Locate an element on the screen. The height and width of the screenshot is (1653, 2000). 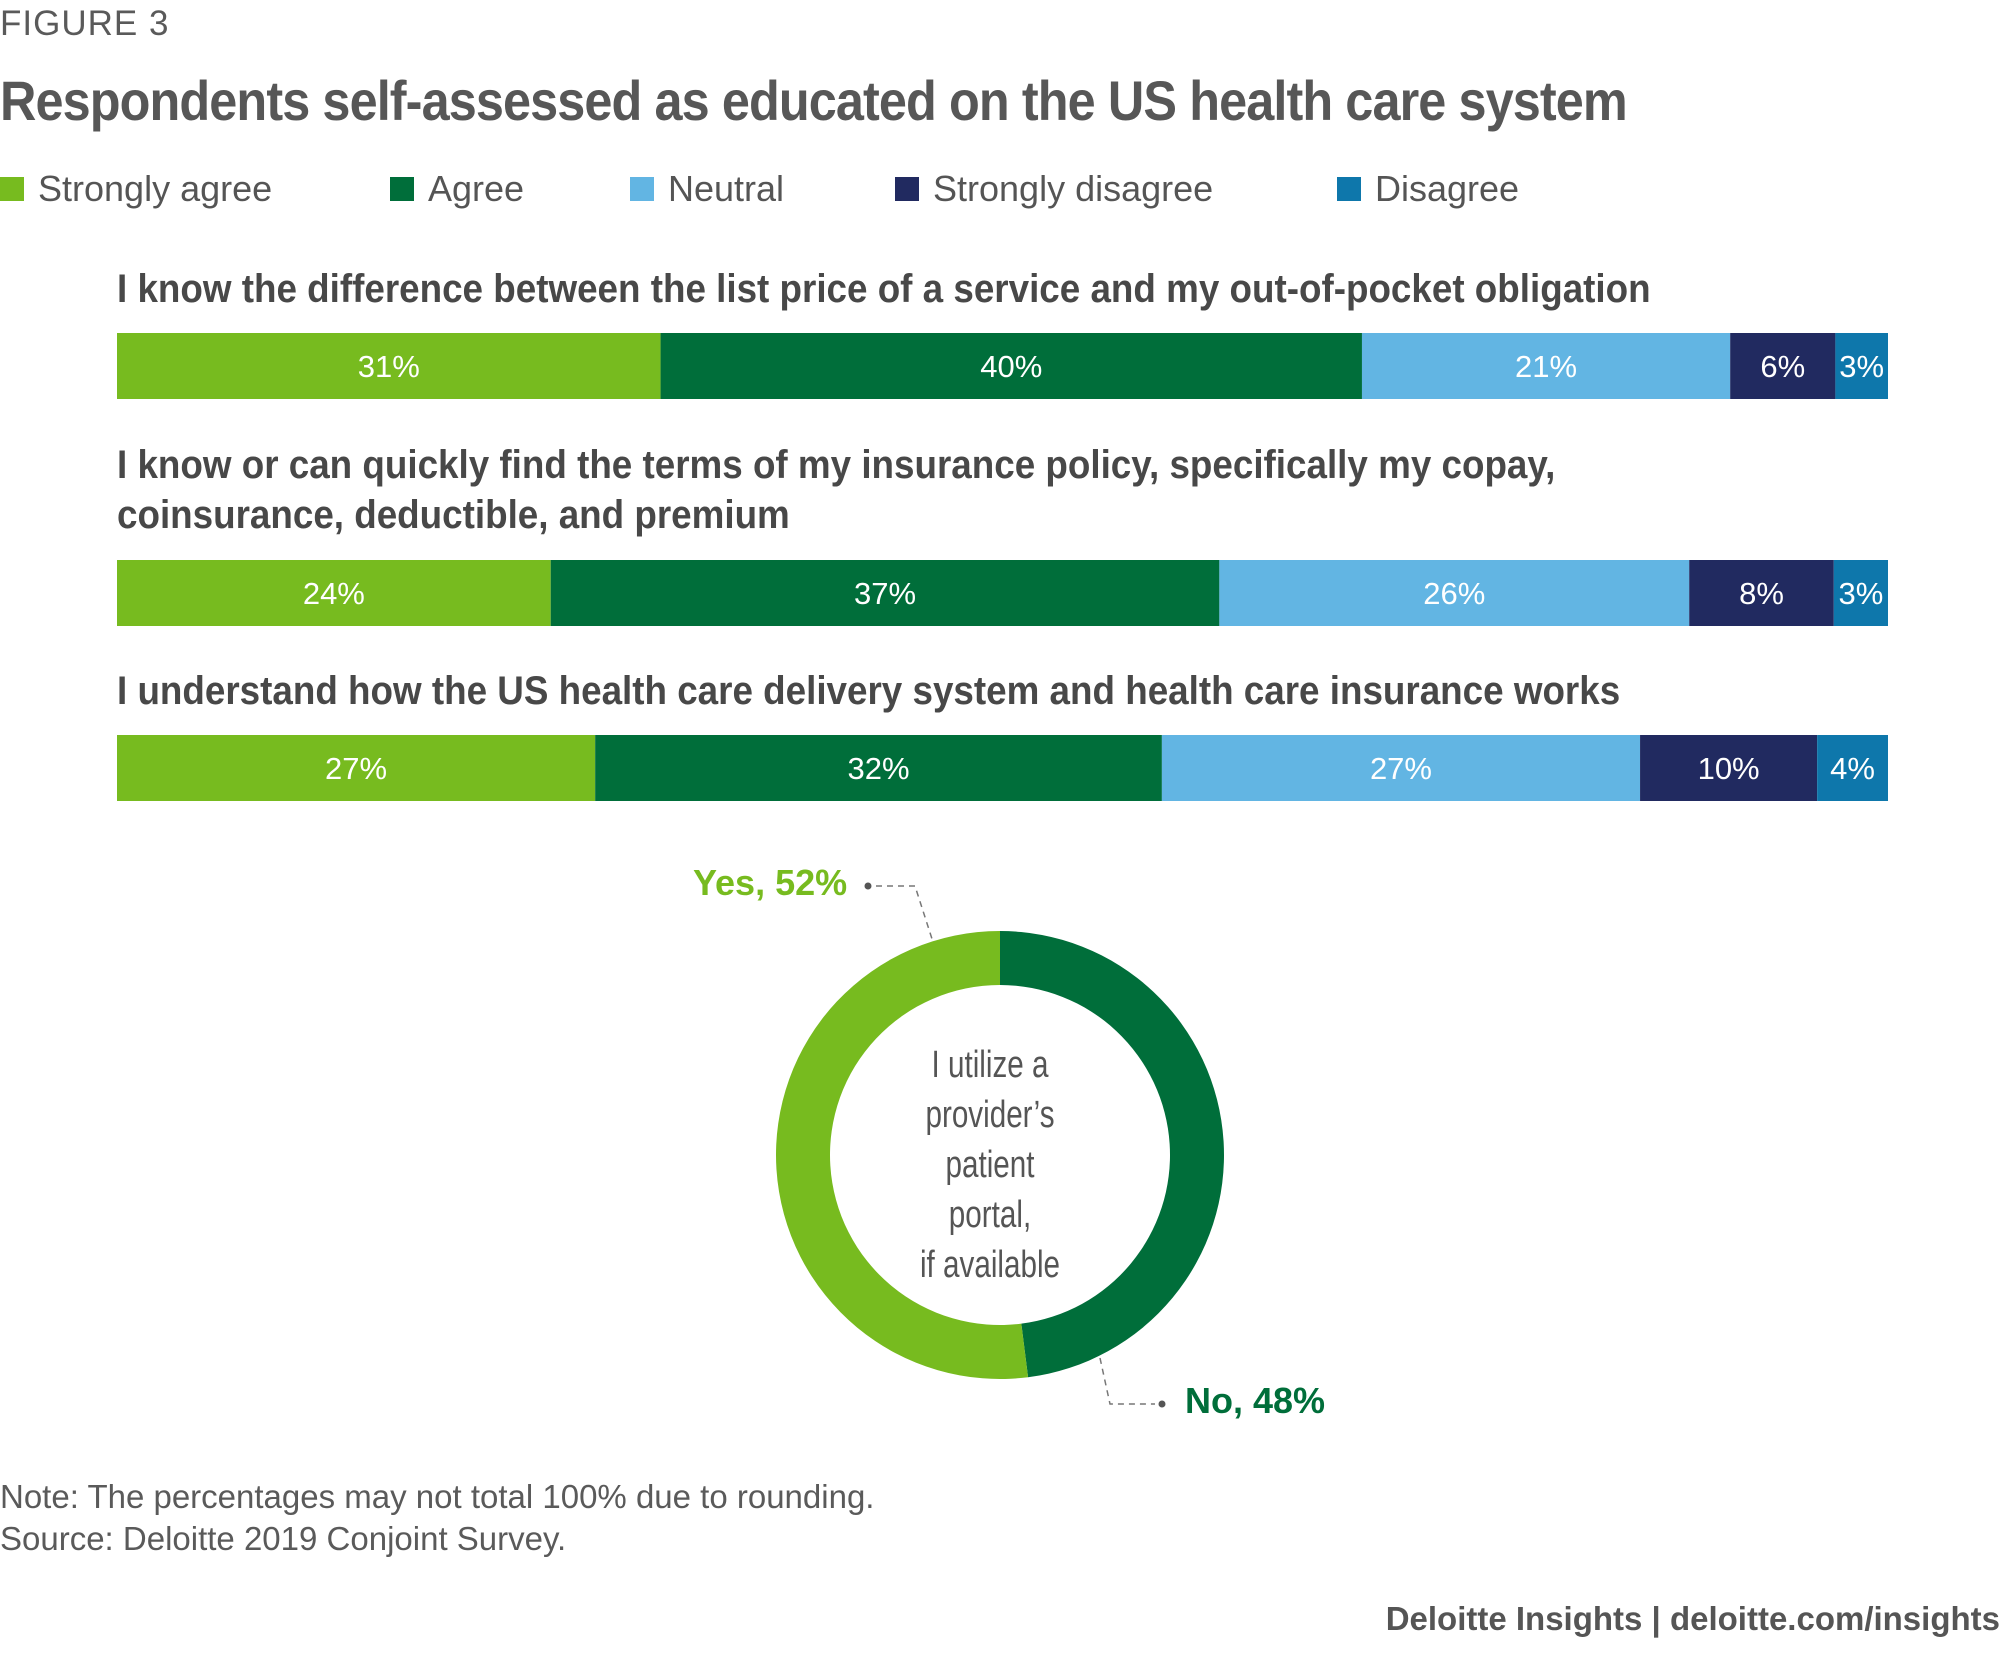
callout-leader-no is located at coordinates (1127, 1381).